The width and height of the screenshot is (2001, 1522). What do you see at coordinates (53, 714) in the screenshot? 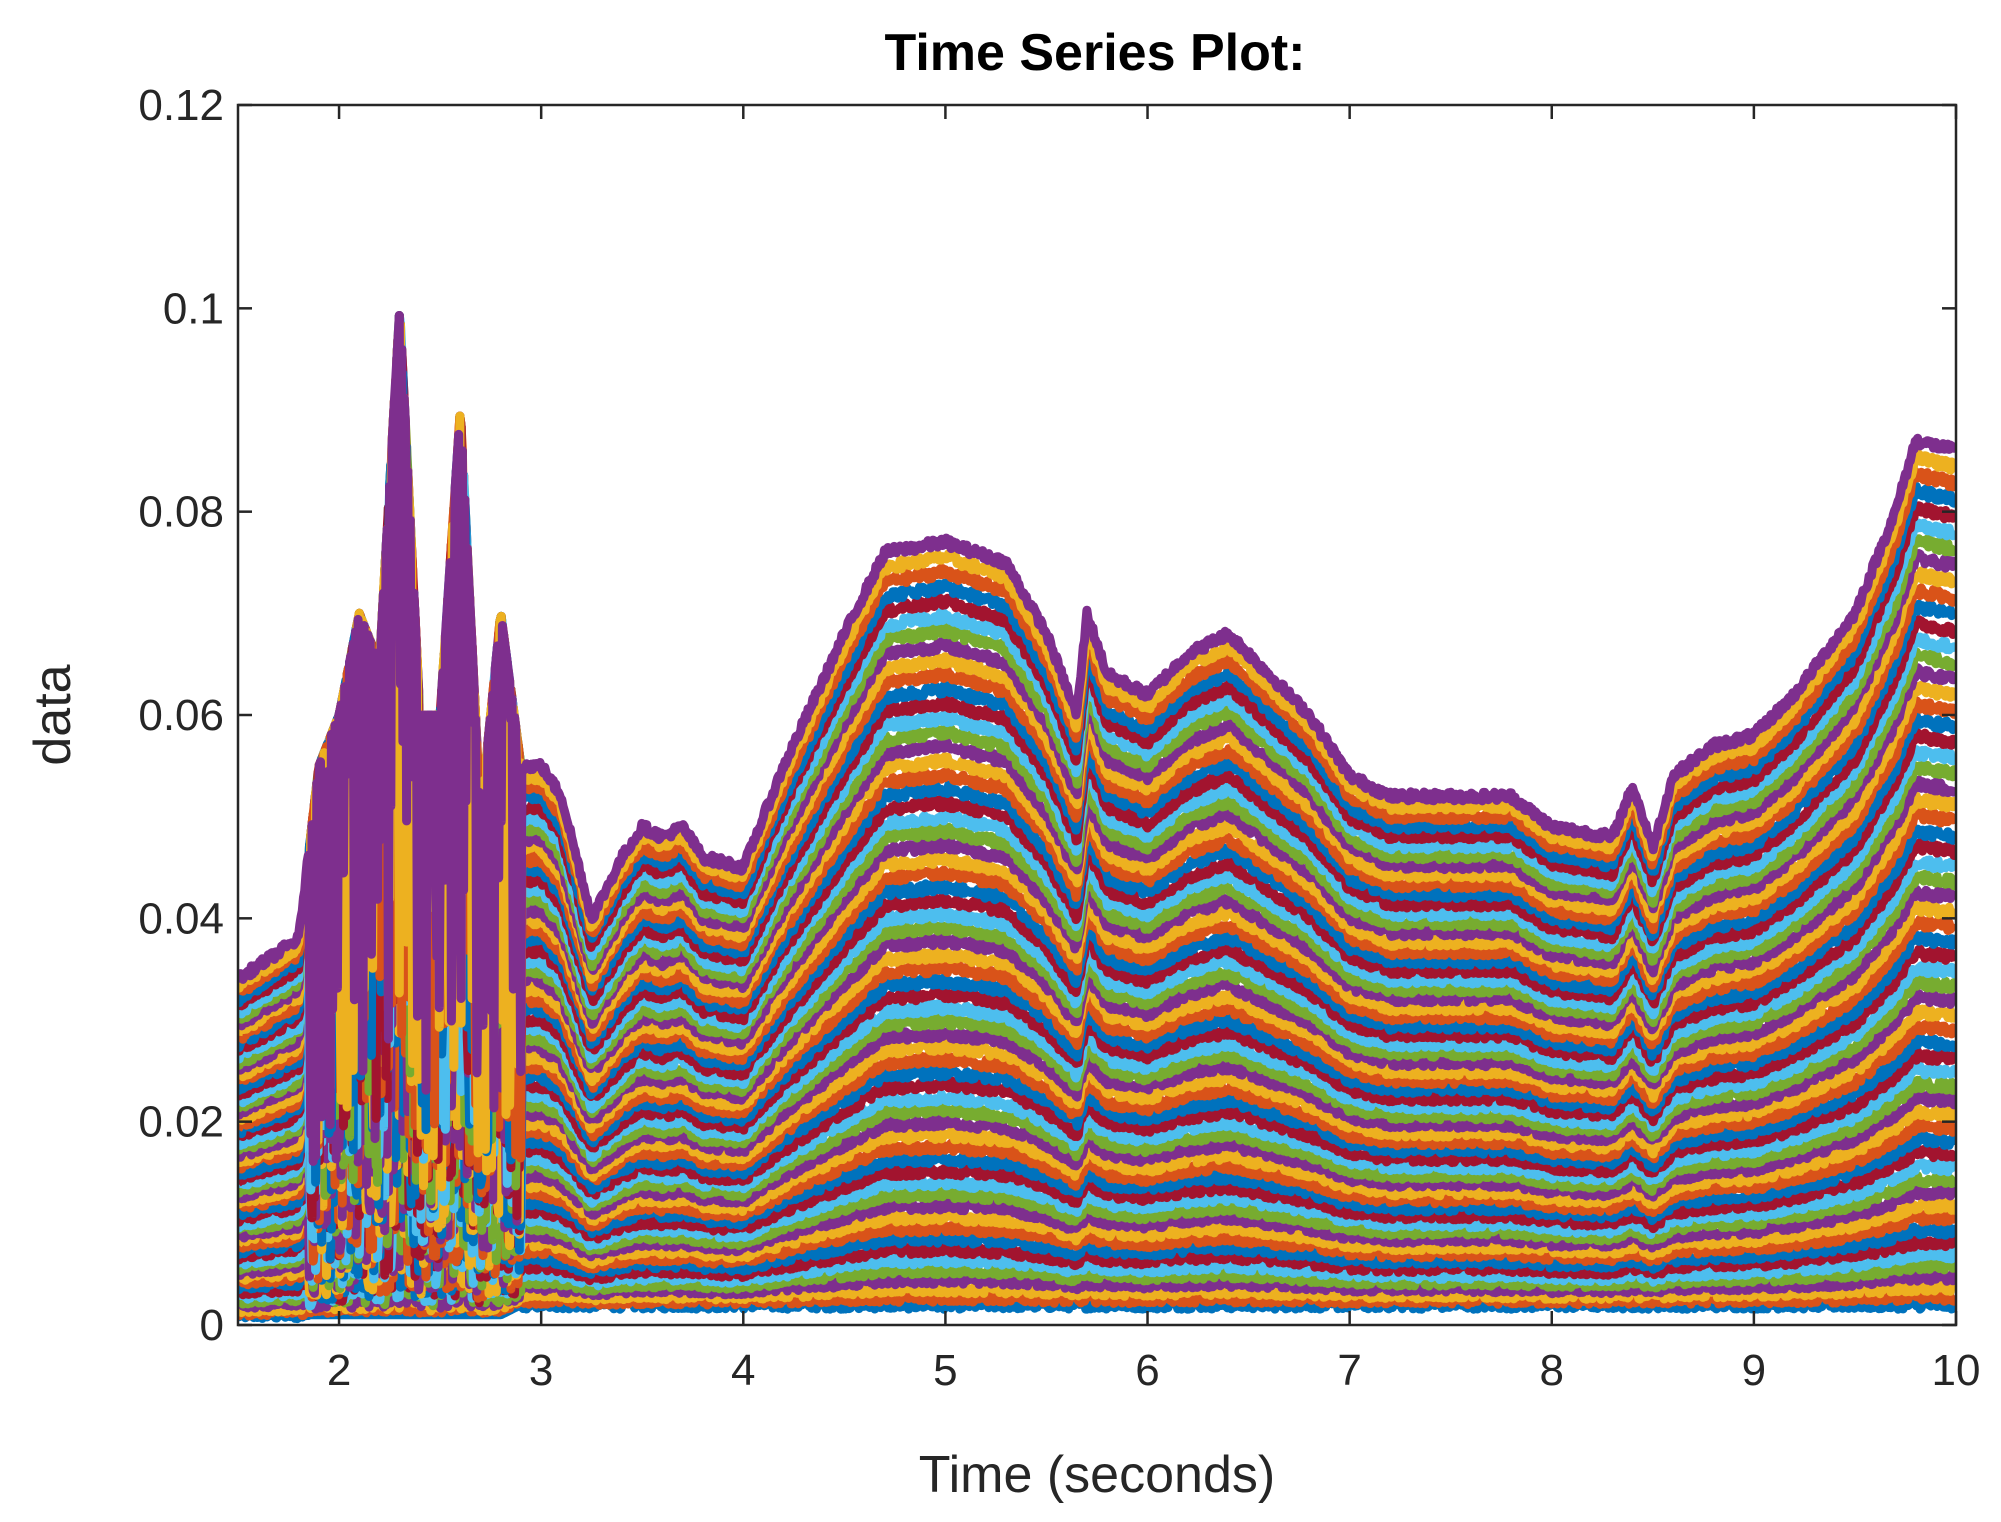
I see `y-axis-label: data` at bounding box center [53, 714].